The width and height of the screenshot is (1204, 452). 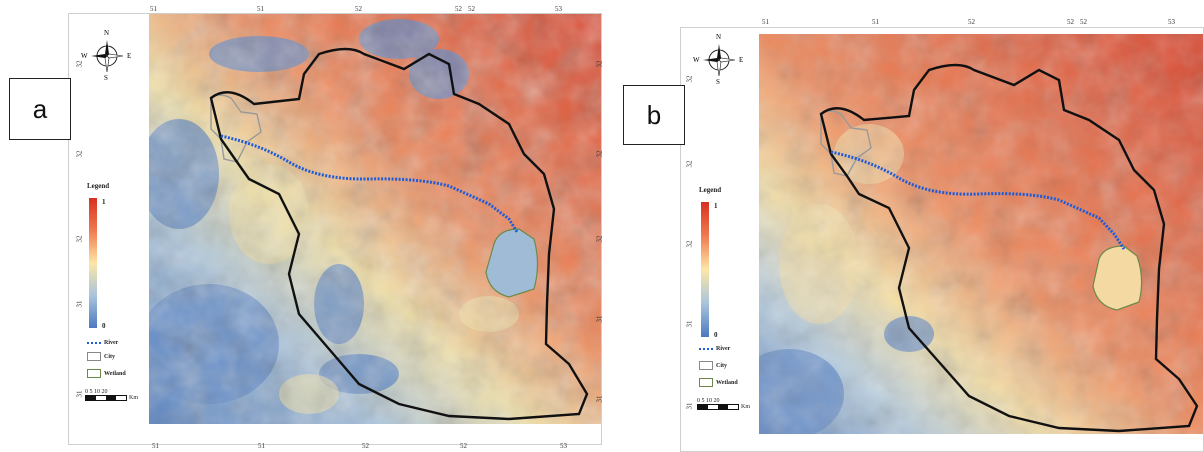 I want to click on tick-bottom: 53, so click(x=563, y=446).